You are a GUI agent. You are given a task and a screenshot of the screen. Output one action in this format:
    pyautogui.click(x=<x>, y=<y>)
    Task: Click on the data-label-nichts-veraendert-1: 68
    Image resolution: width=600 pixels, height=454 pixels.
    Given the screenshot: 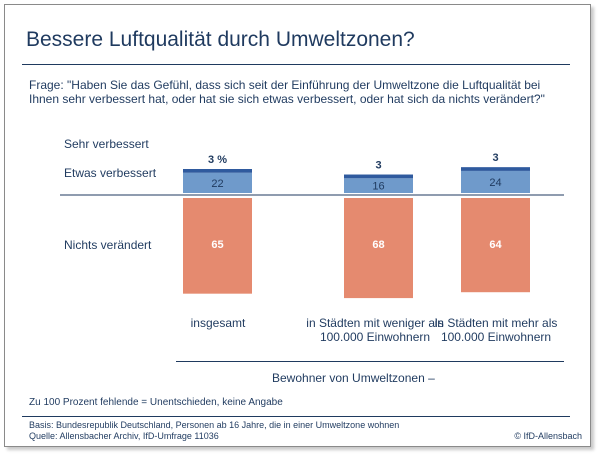 What is the action you would take?
    pyautogui.click(x=378, y=245)
    